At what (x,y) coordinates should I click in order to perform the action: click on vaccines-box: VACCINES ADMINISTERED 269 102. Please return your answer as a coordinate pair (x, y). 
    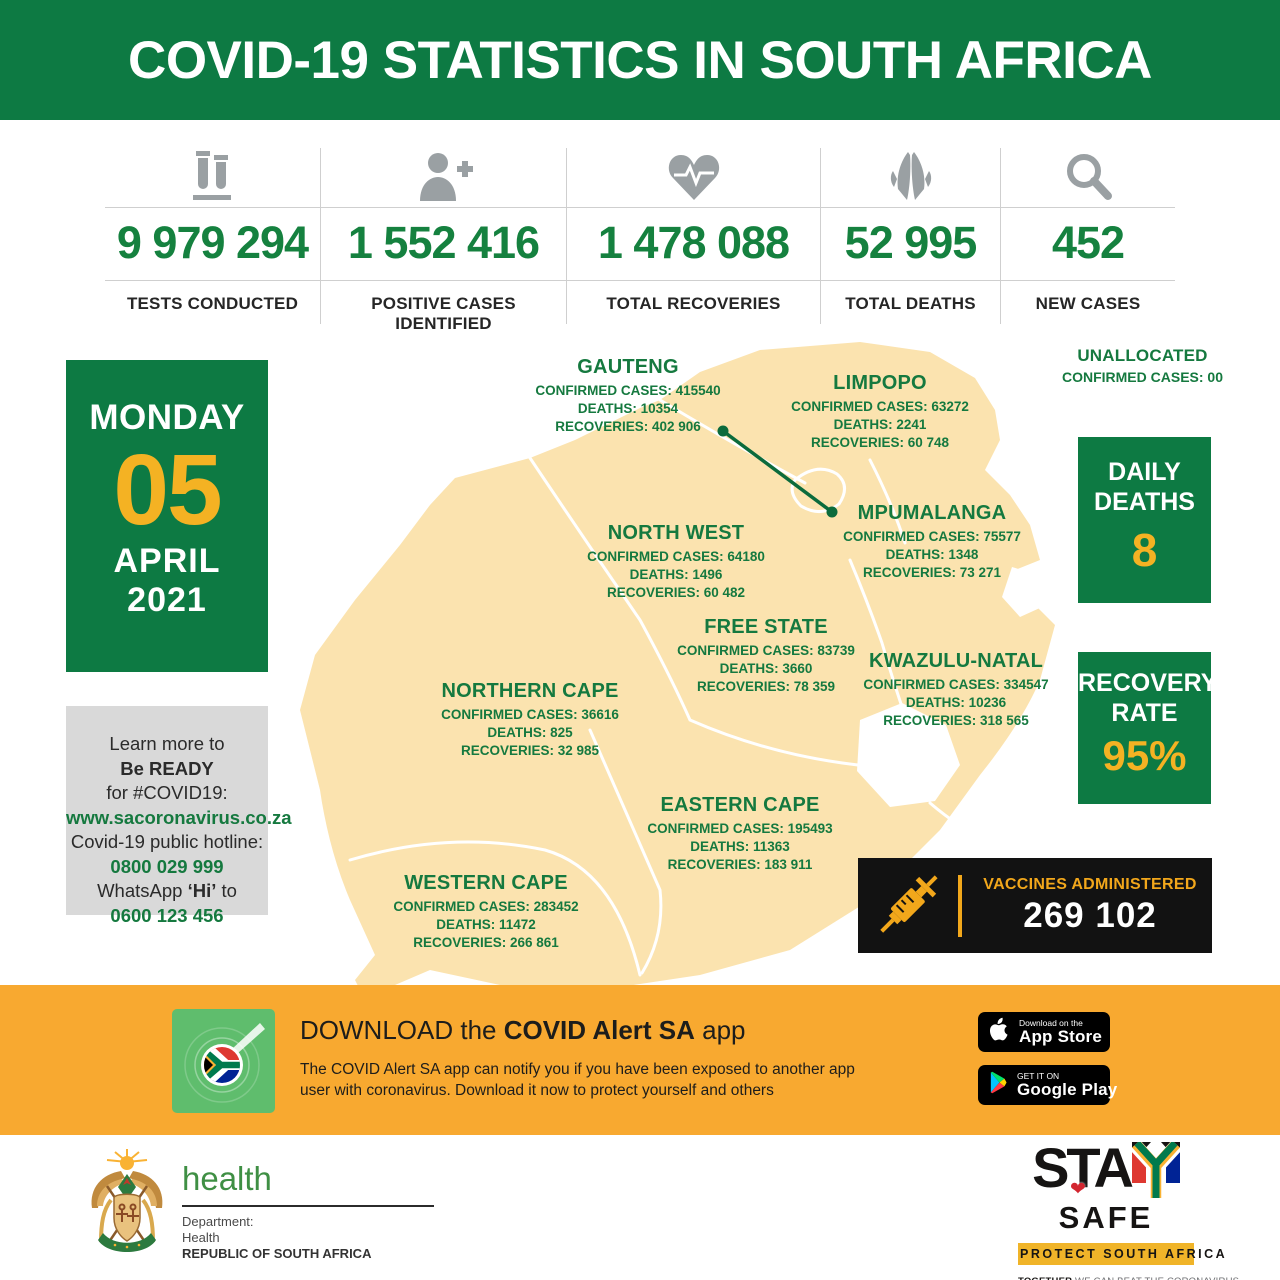
    Looking at the image, I should click on (1035, 905).